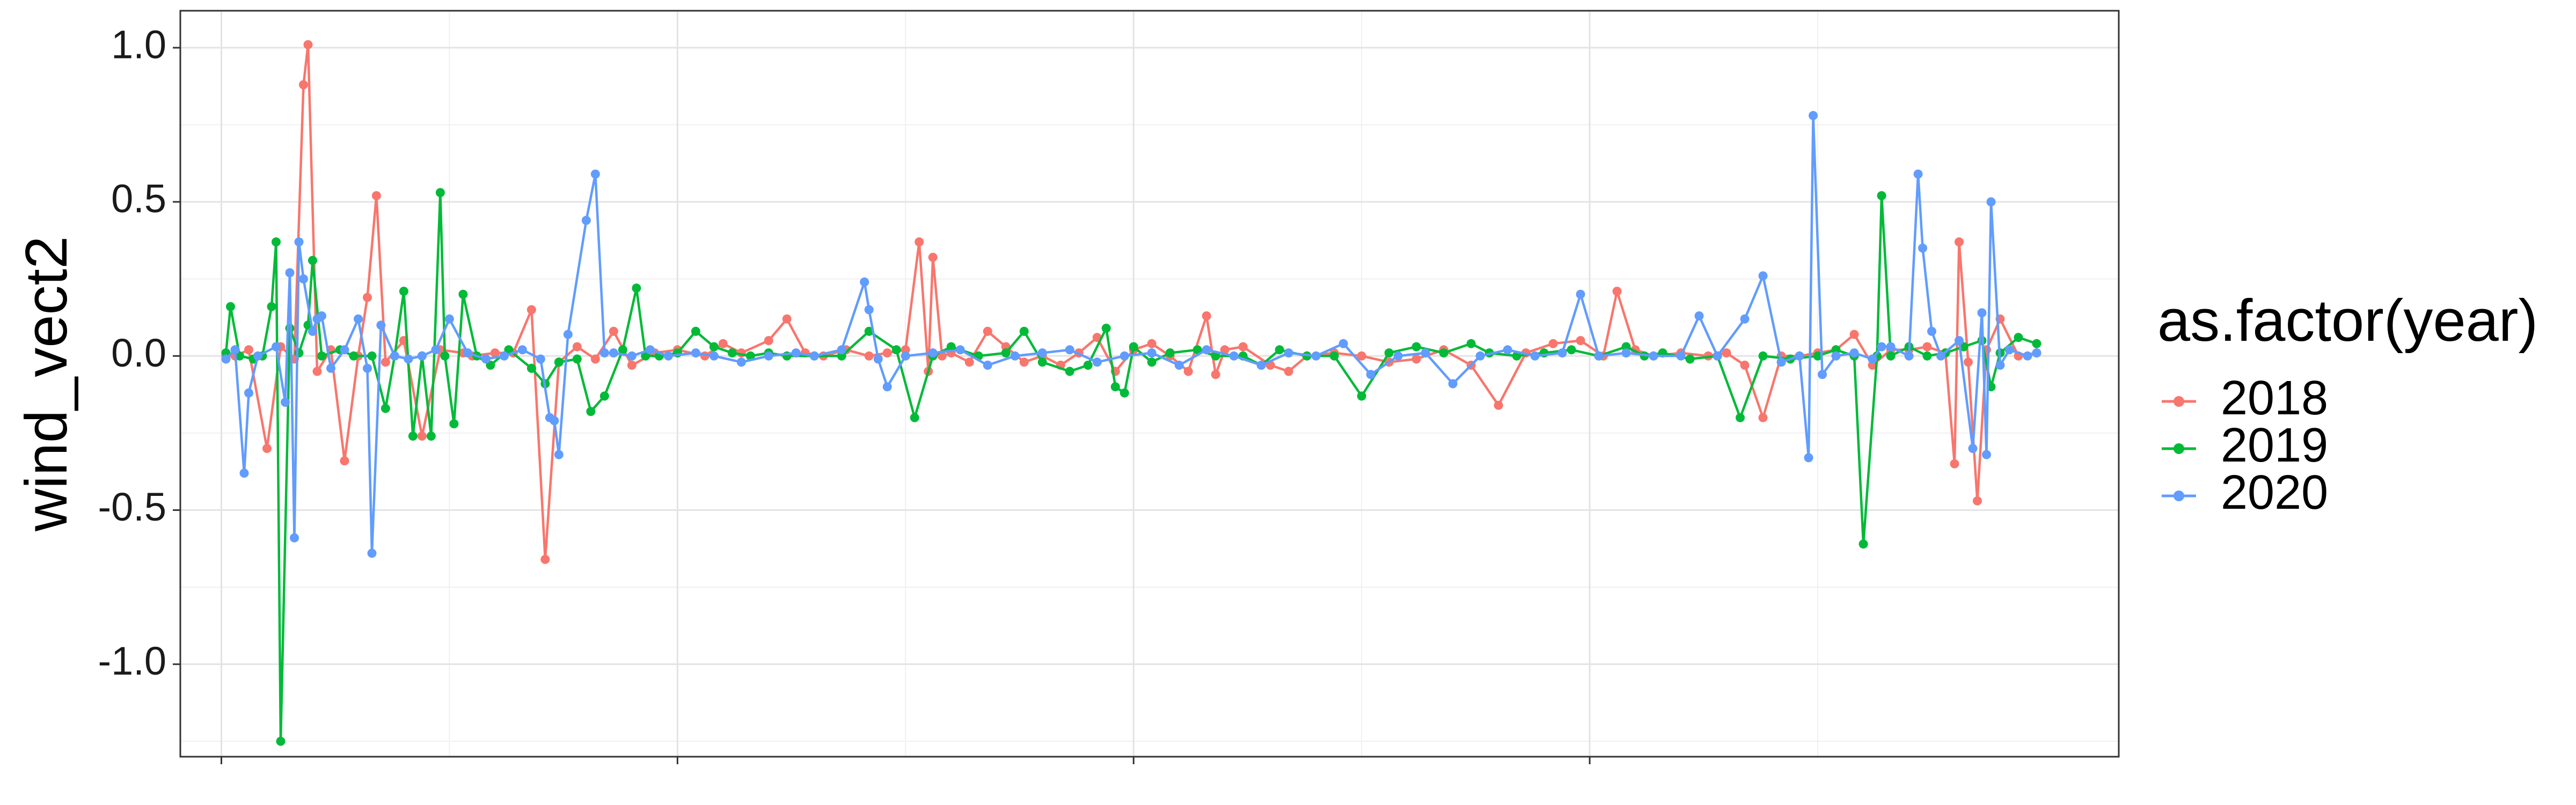  I want to click on y-tick-label: -1.0, so click(132, 661).